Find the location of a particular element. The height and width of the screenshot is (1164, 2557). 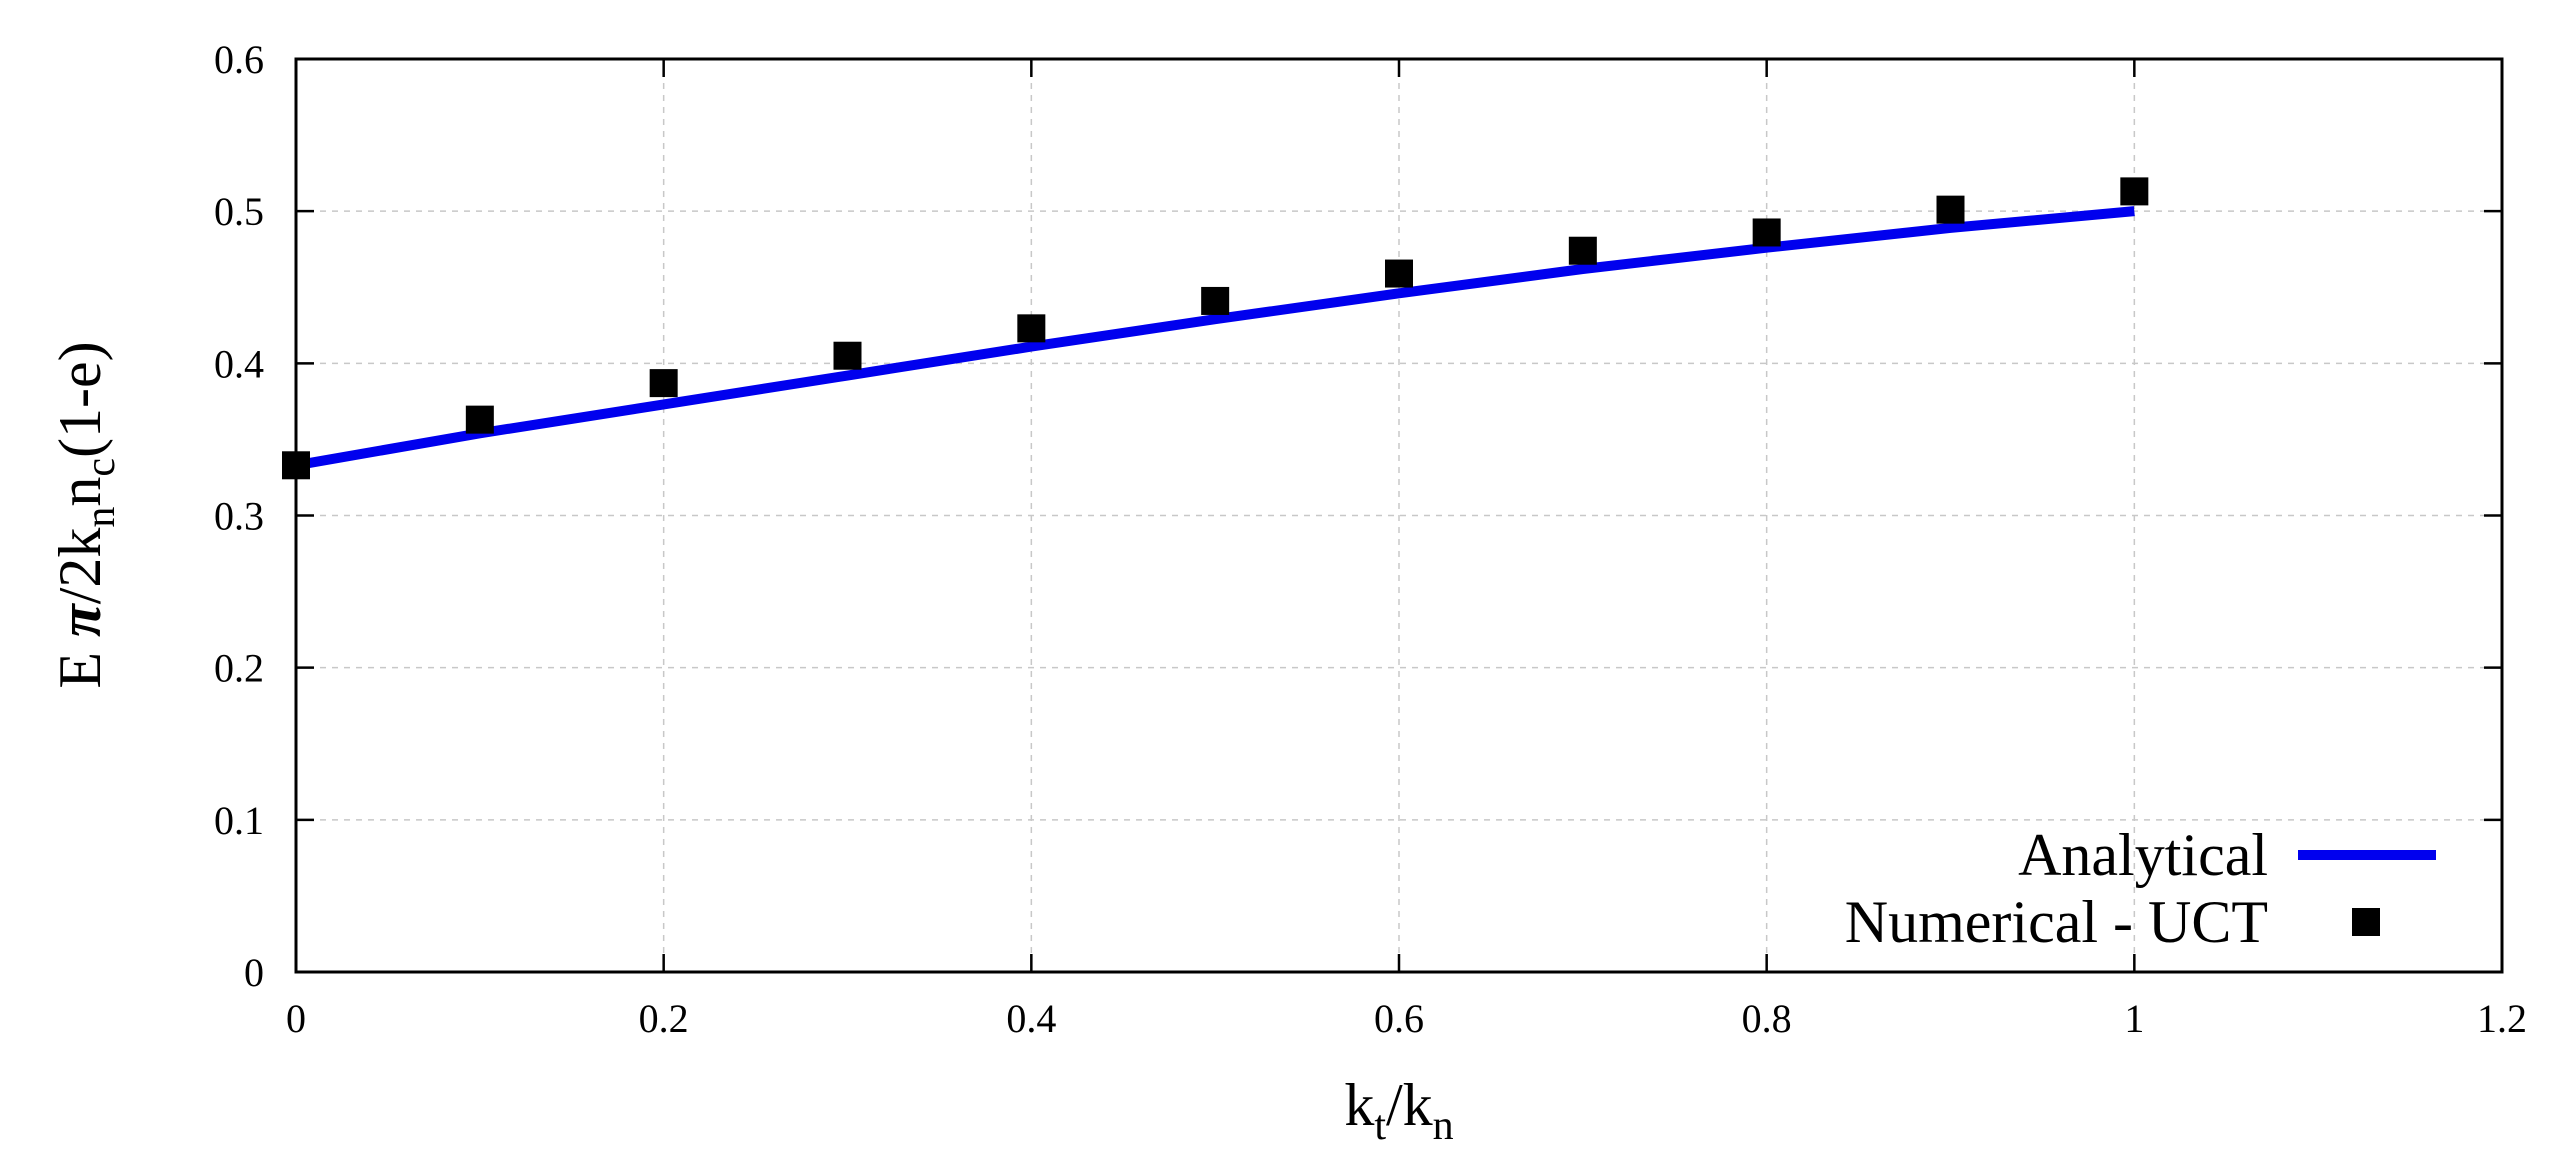

y-tick-label: 0.4 is located at coordinates (239, 363).